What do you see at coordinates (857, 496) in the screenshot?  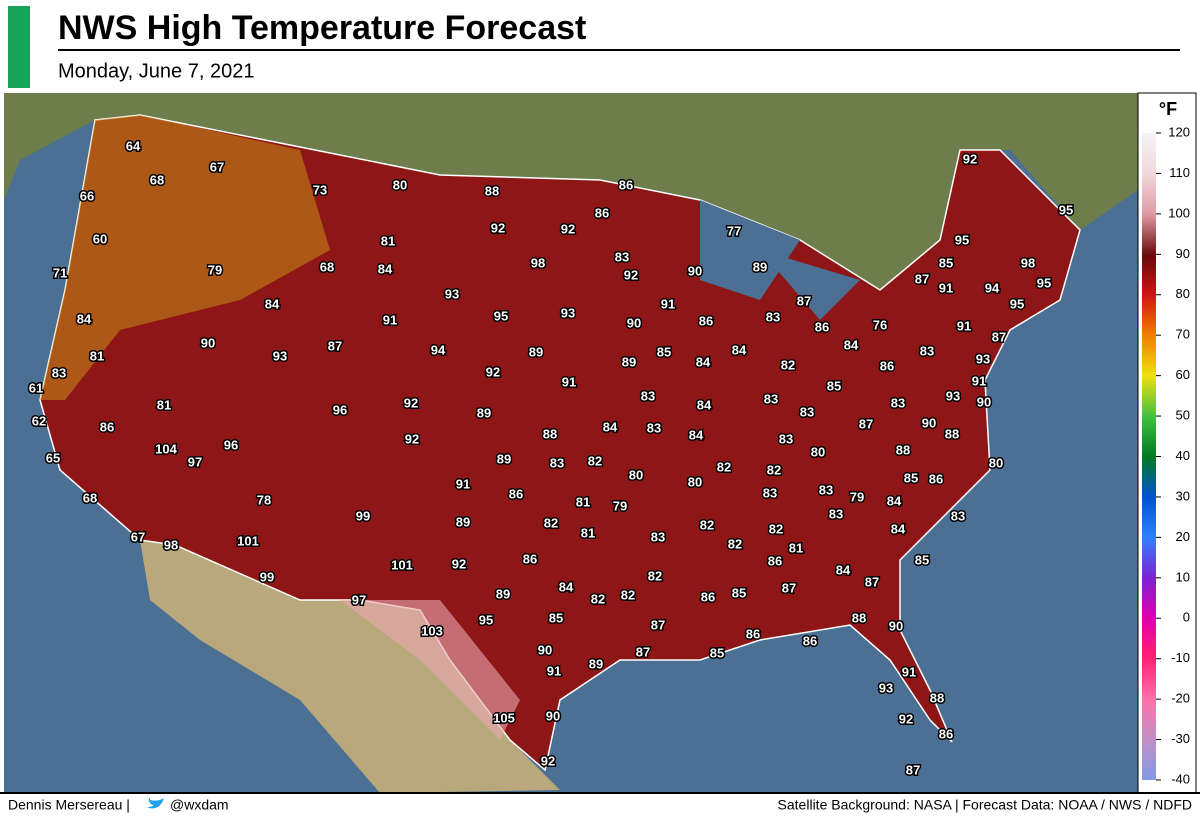 I see `temperature-label: 79` at bounding box center [857, 496].